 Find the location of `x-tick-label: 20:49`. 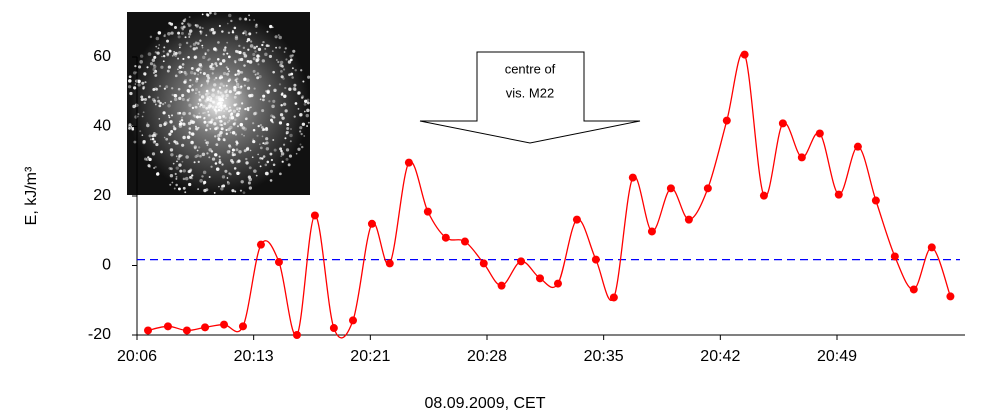

x-tick-label: 20:49 is located at coordinates (837, 356).